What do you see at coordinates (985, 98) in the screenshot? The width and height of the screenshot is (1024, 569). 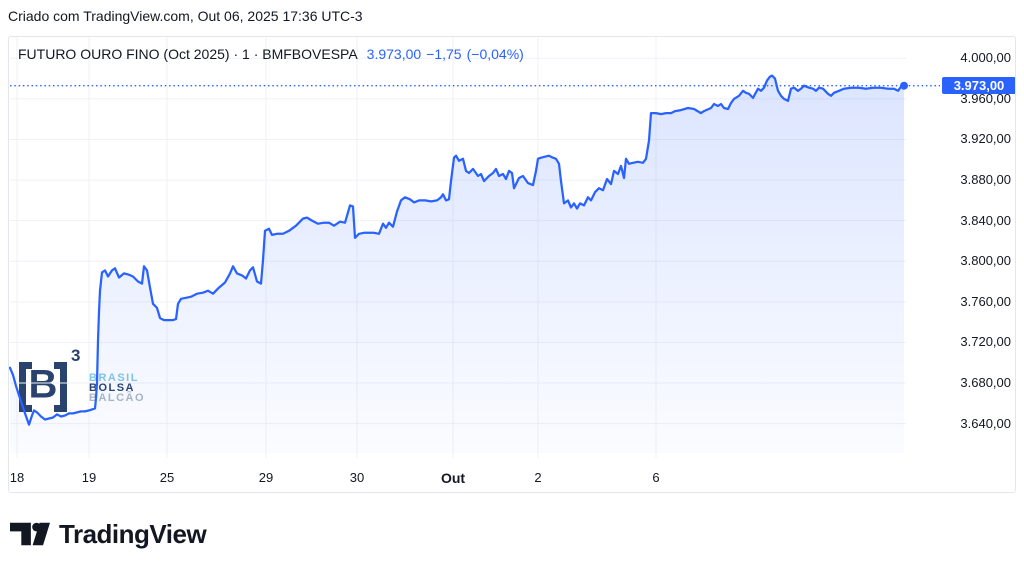 I see `y-axis-label: 3.960,00` at bounding box center [985, 98].